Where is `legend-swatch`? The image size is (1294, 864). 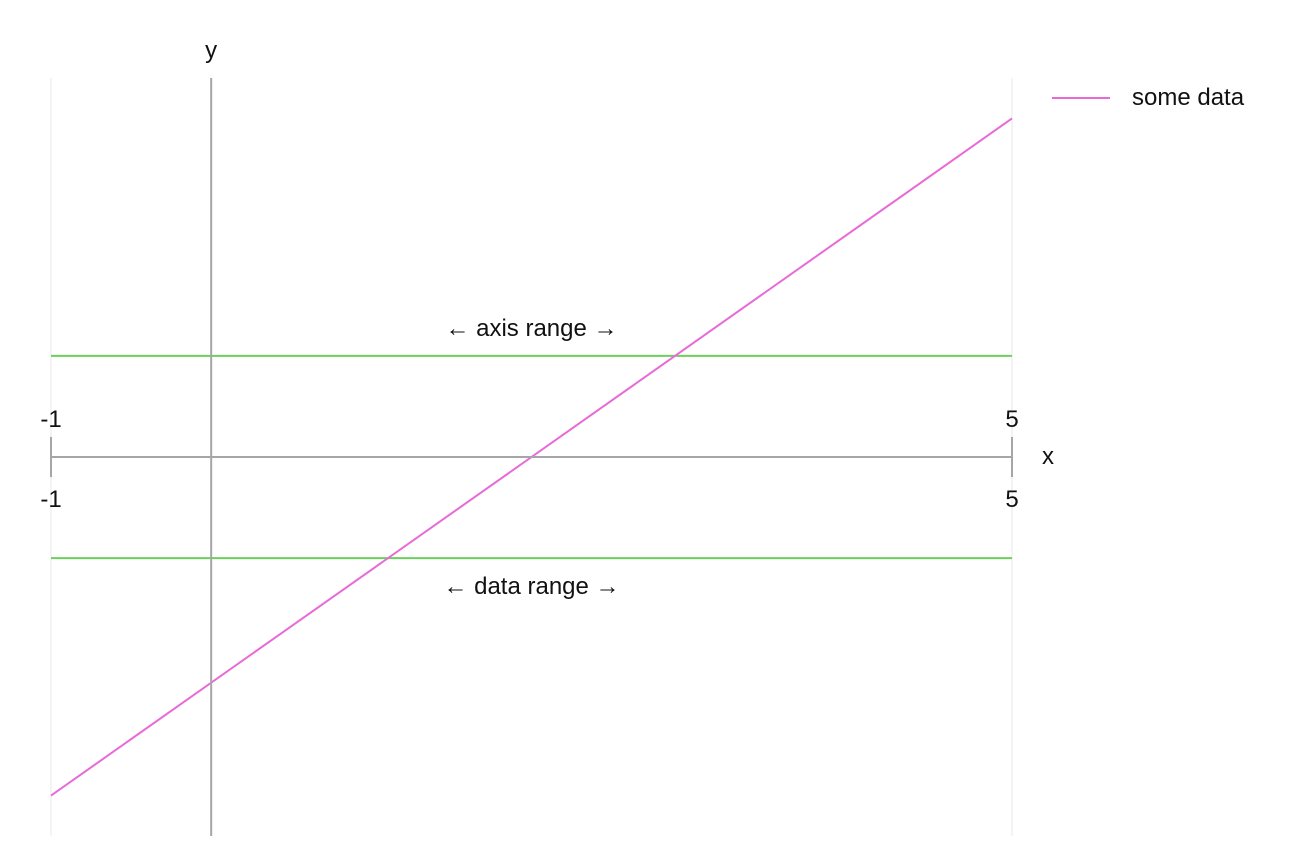
legend-swatch is located at coordinates (1081, 98).